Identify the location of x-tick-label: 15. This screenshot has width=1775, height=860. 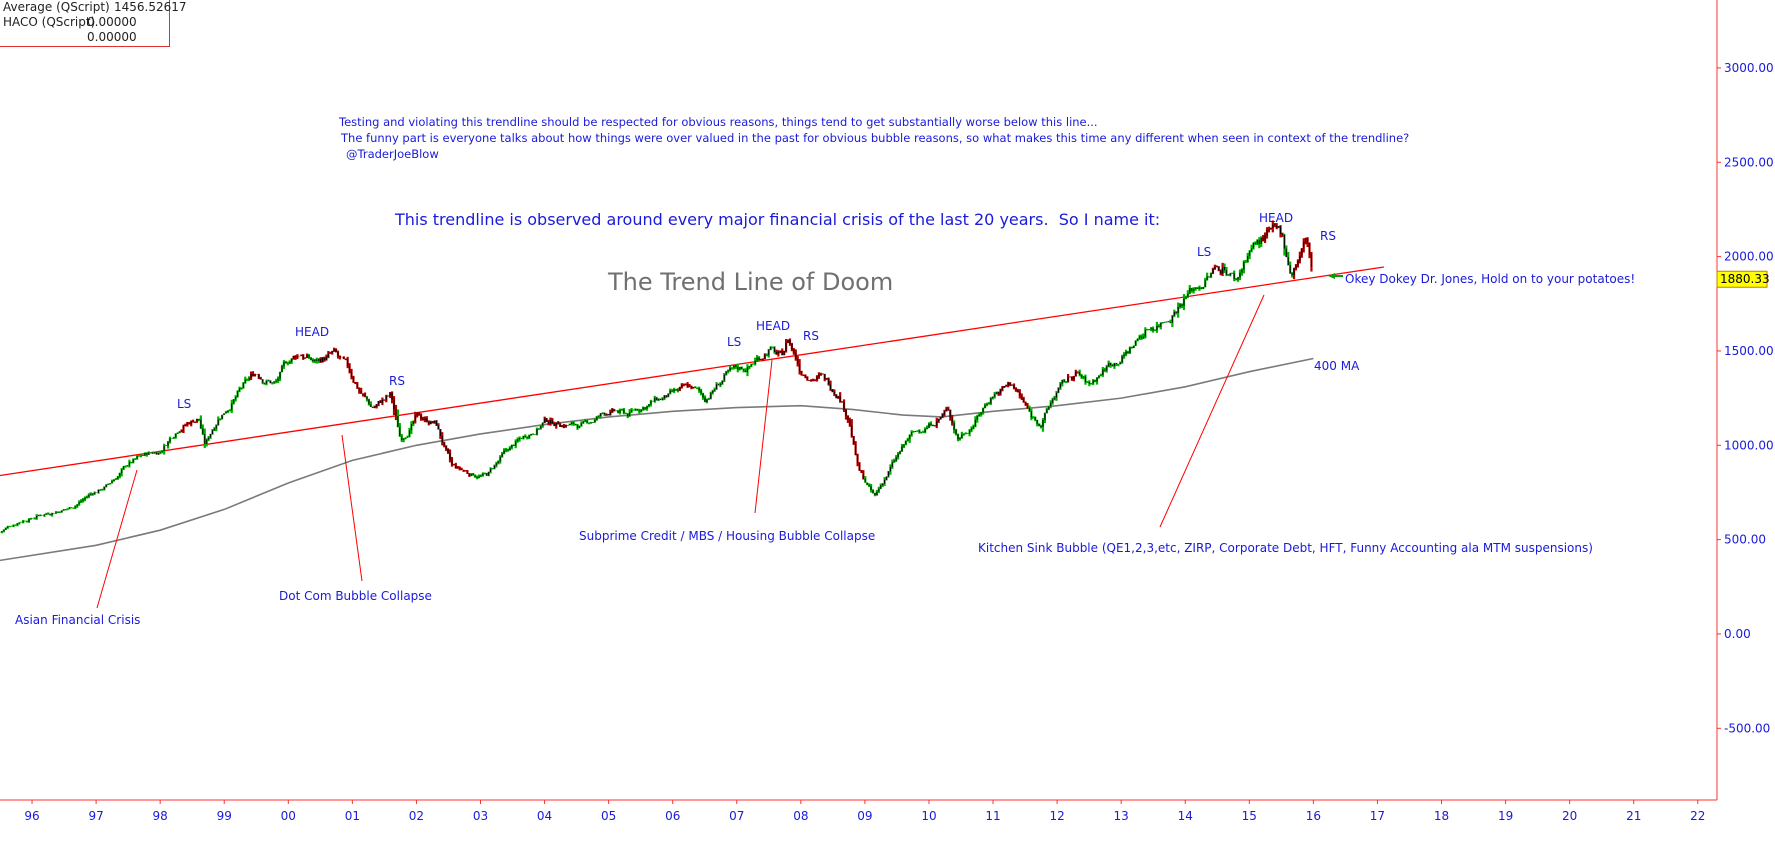
(1249, 816).